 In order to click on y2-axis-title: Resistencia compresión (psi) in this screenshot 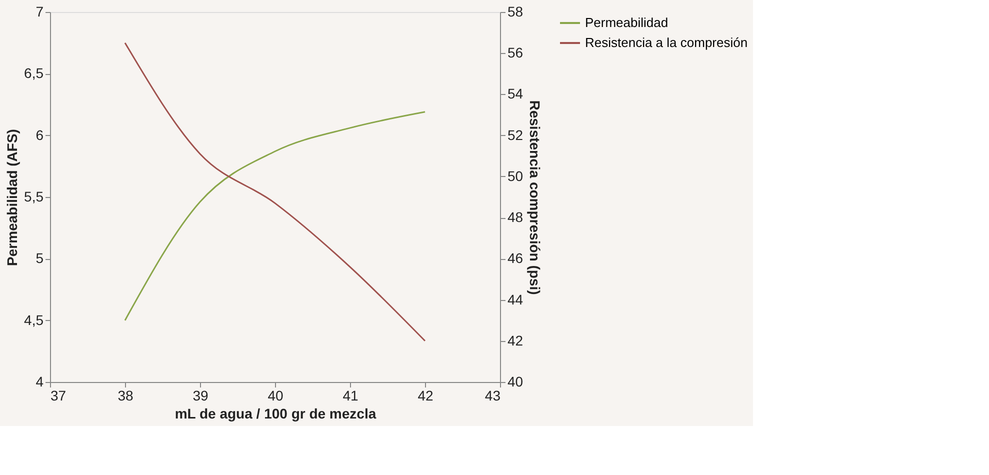, I will do `click(535, 197)`.